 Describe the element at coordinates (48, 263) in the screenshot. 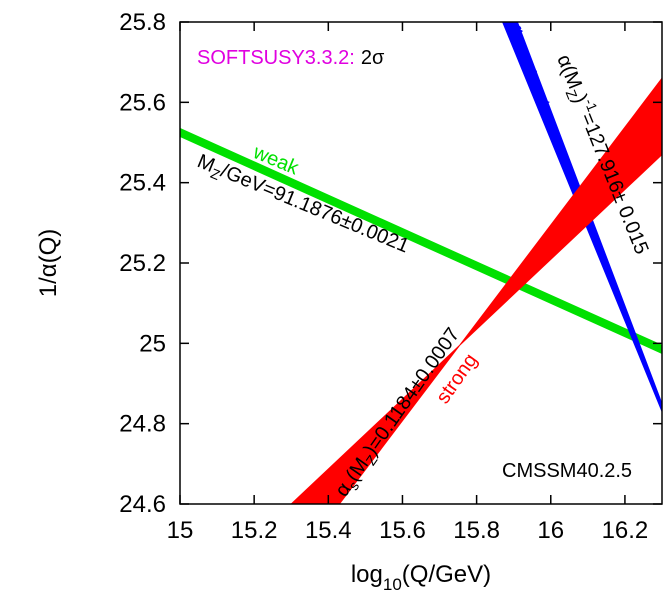

I see `y-axis-title: 1/α(Q)` at that location.